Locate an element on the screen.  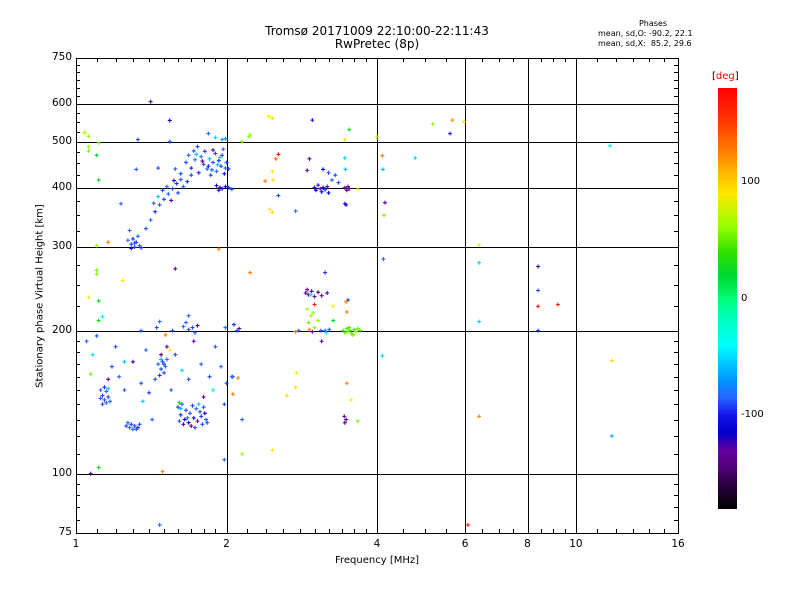
phase-stats-o-mode: mean, sd,O: -90.2, 22.1 is located at coordinates (645, 33).